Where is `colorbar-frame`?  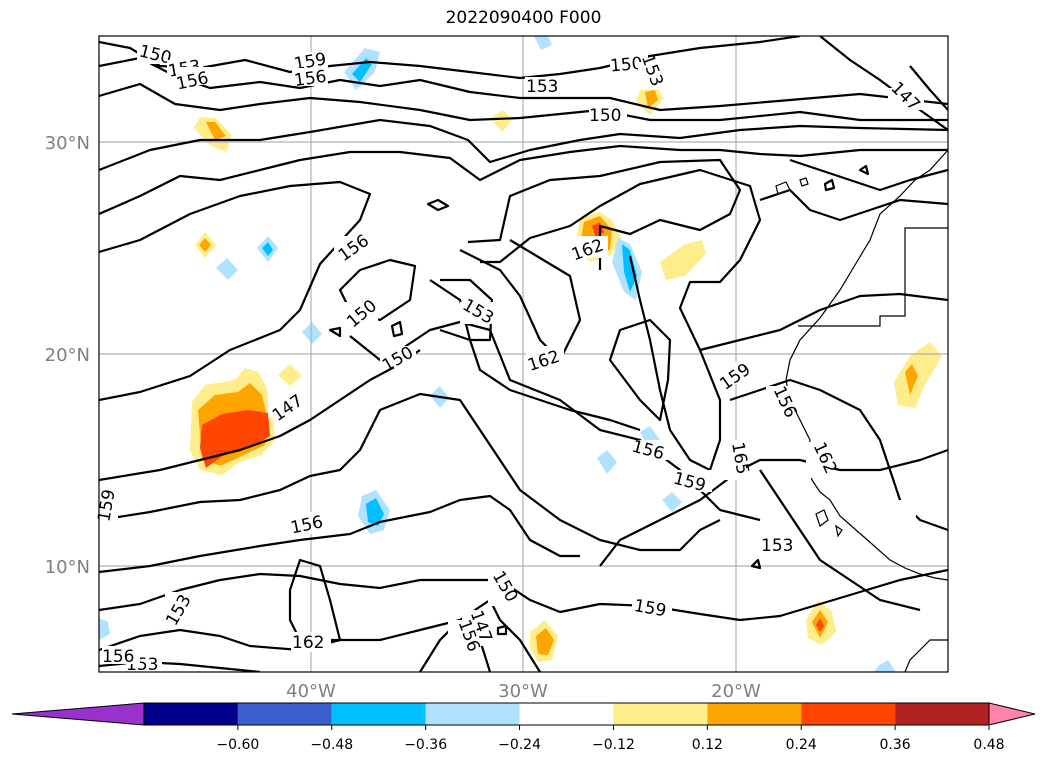 colorbar-frame is located at coordinates (566, 714).